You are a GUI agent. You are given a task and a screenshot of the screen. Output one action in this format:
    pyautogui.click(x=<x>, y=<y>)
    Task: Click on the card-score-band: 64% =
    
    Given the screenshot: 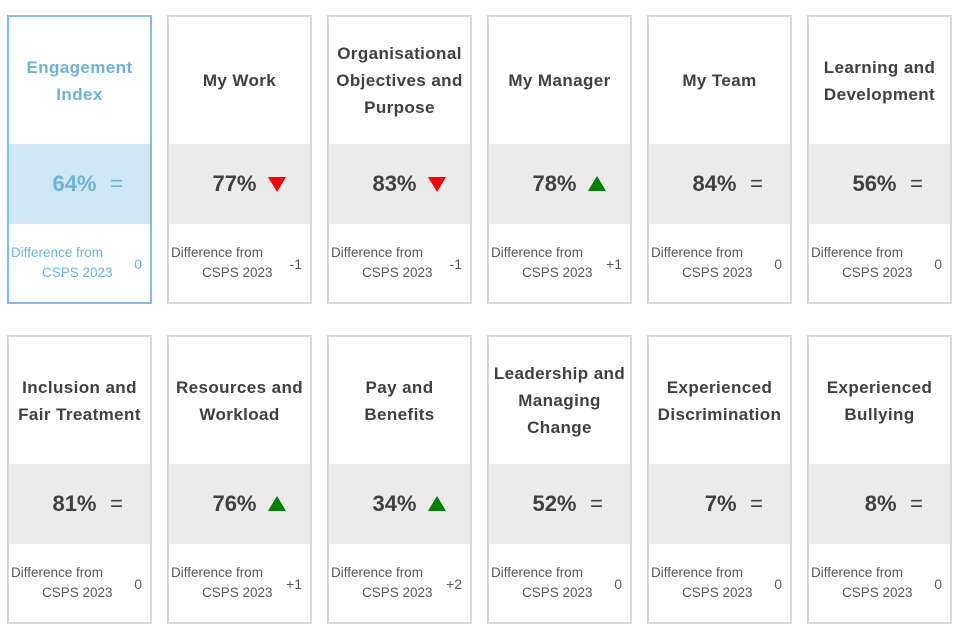 What is the action you would take?
    pyautogui.click(x=79, y=184)
    